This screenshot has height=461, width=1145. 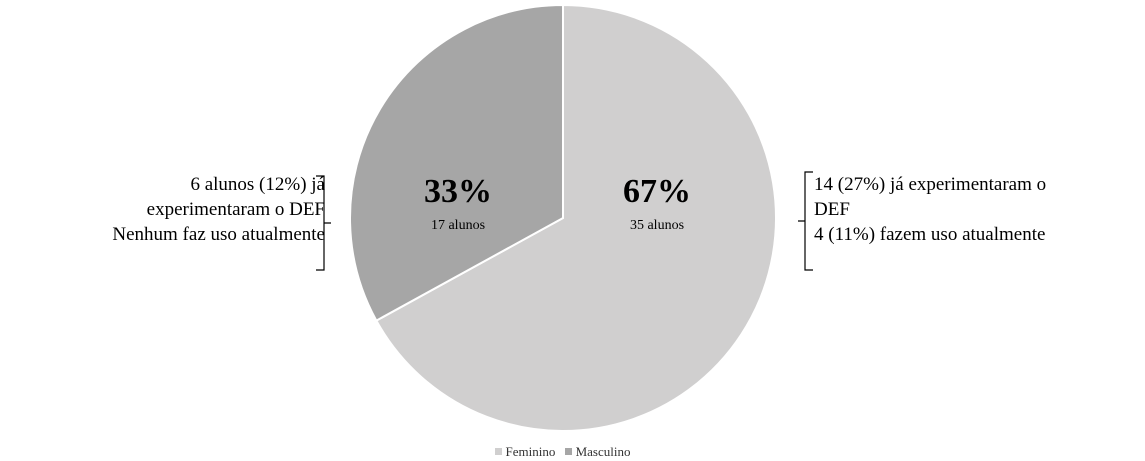 What do you see at coordinates (603, 451) in the screenshot?
I see `legend-label-masculino: Masculino` at bounding box center [603, 451].